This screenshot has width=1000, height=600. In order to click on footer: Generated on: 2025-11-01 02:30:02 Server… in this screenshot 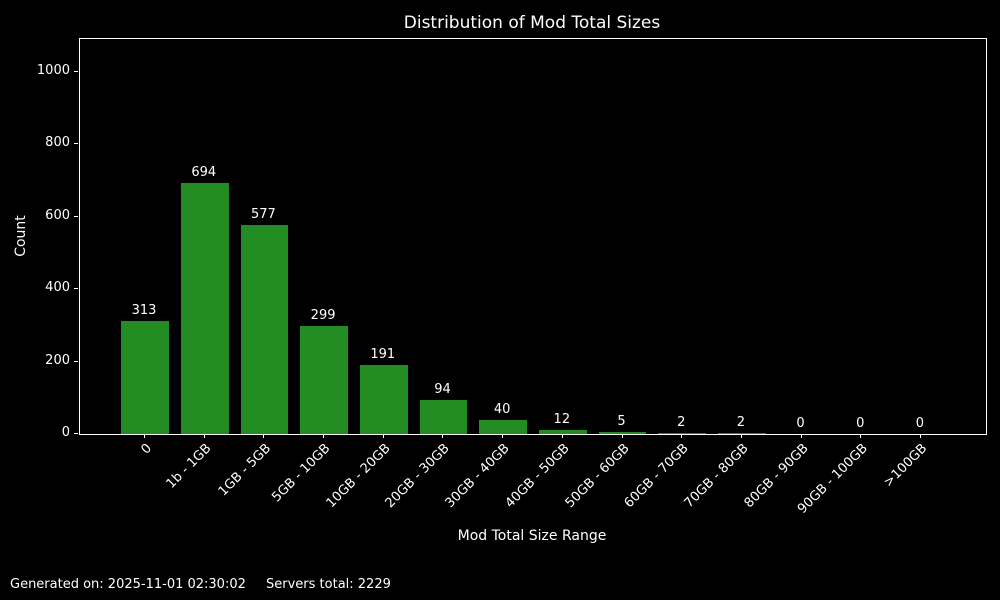, I will do `click(200, 584)`.